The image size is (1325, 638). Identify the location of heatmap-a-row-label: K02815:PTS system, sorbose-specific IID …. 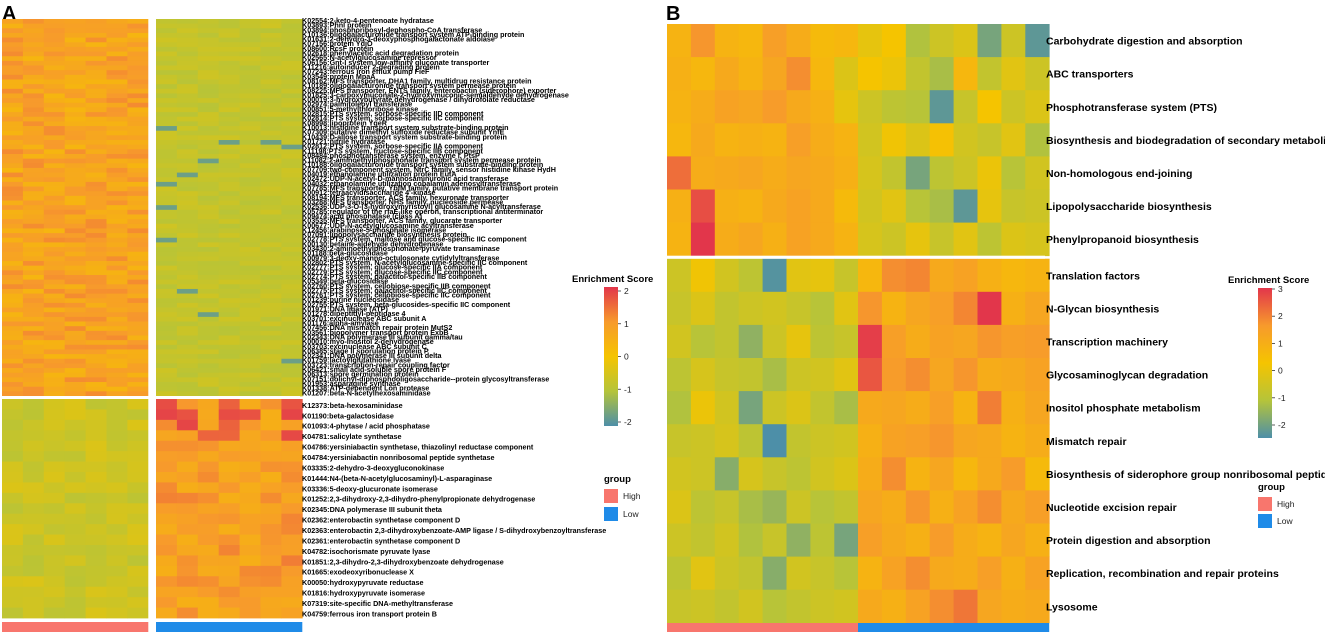
(393, 113).